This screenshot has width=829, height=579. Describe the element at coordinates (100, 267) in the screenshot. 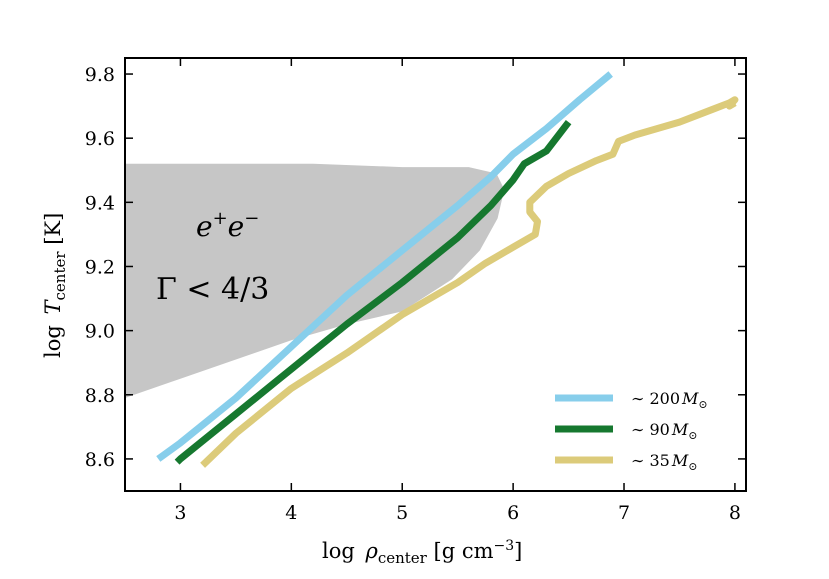

I see `y-tick-label: 9.2` at that location.